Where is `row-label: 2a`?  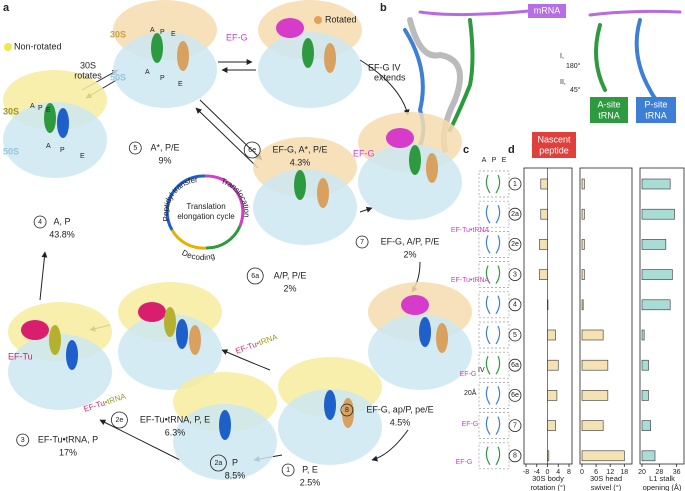 row-label: 2a is located at coordinates (515, 214).